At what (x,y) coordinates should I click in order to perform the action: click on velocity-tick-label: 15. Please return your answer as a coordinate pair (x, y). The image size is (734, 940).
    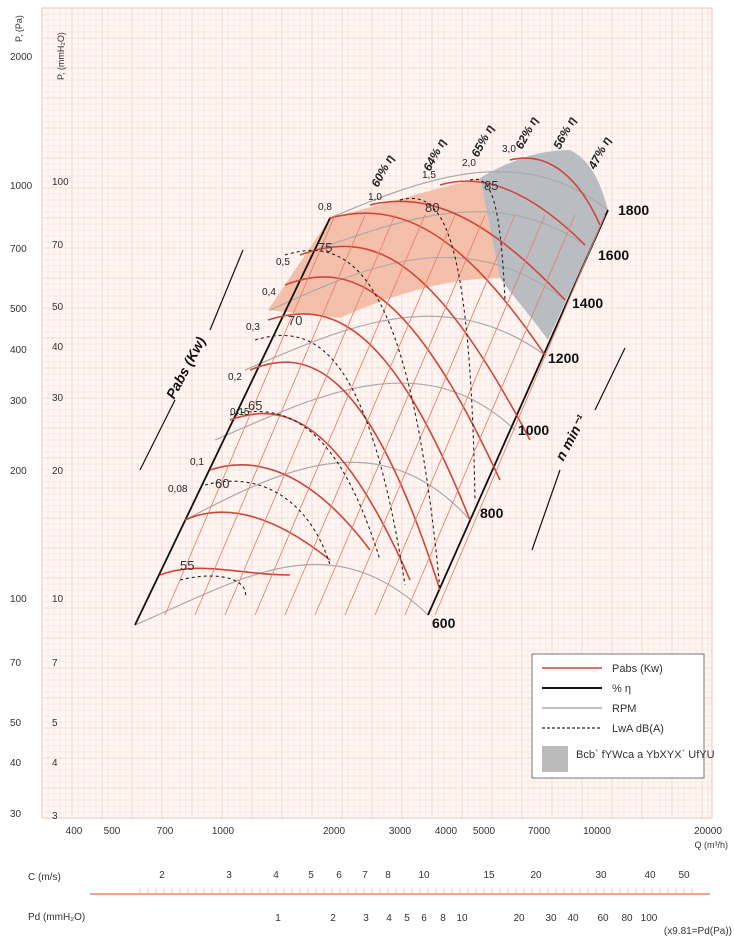
    Looking at the image, I should click on (489, 875).